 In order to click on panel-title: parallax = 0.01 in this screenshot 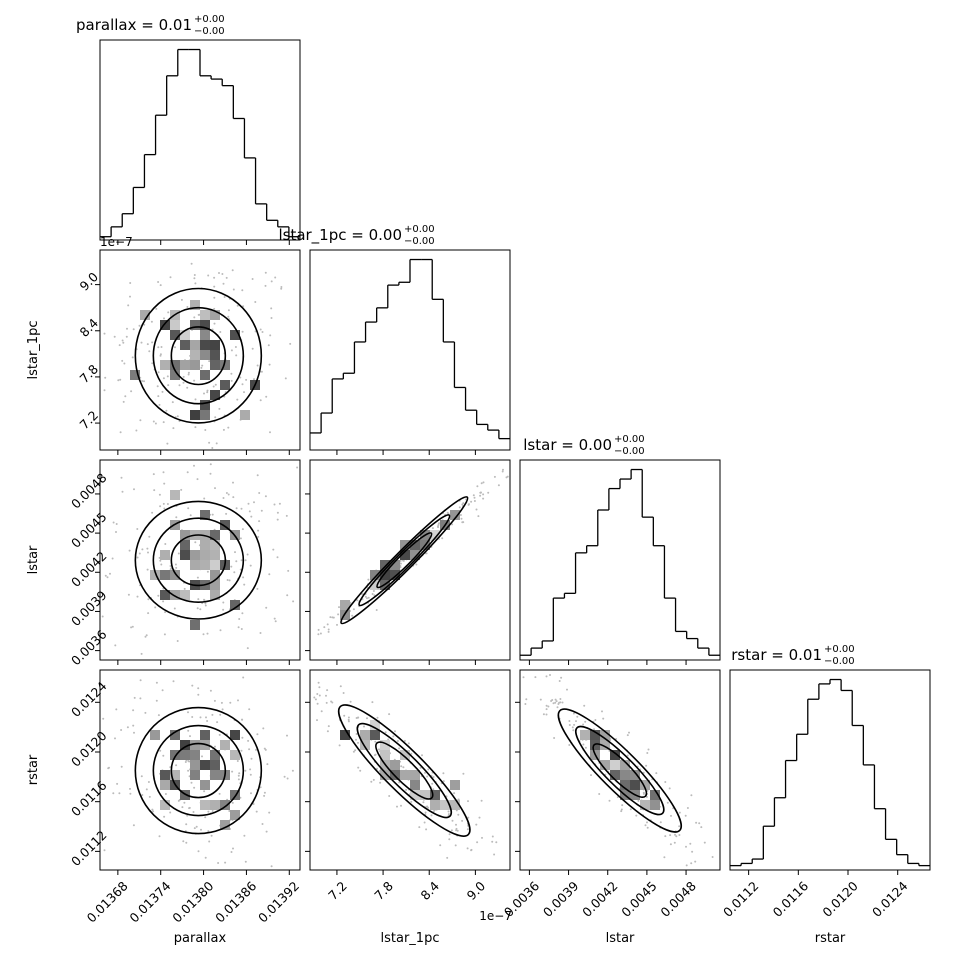, I will do `click(134, 25)`.